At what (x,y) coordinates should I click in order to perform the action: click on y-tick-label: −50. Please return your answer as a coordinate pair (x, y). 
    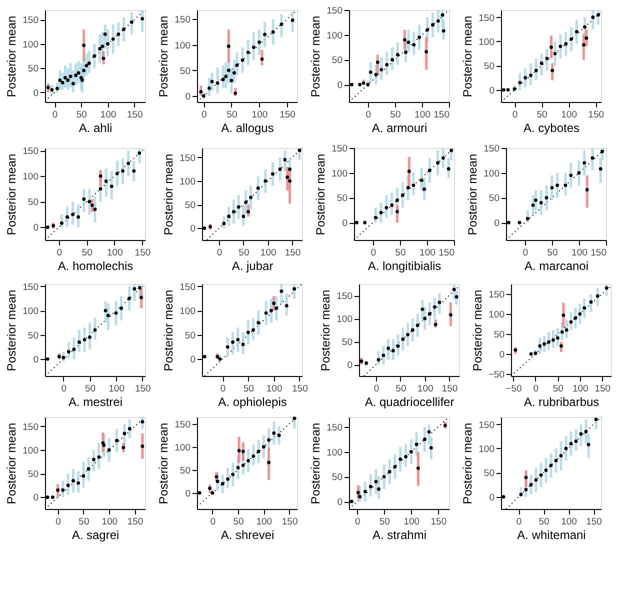
    Looking at the image, I should click on (496, 375).